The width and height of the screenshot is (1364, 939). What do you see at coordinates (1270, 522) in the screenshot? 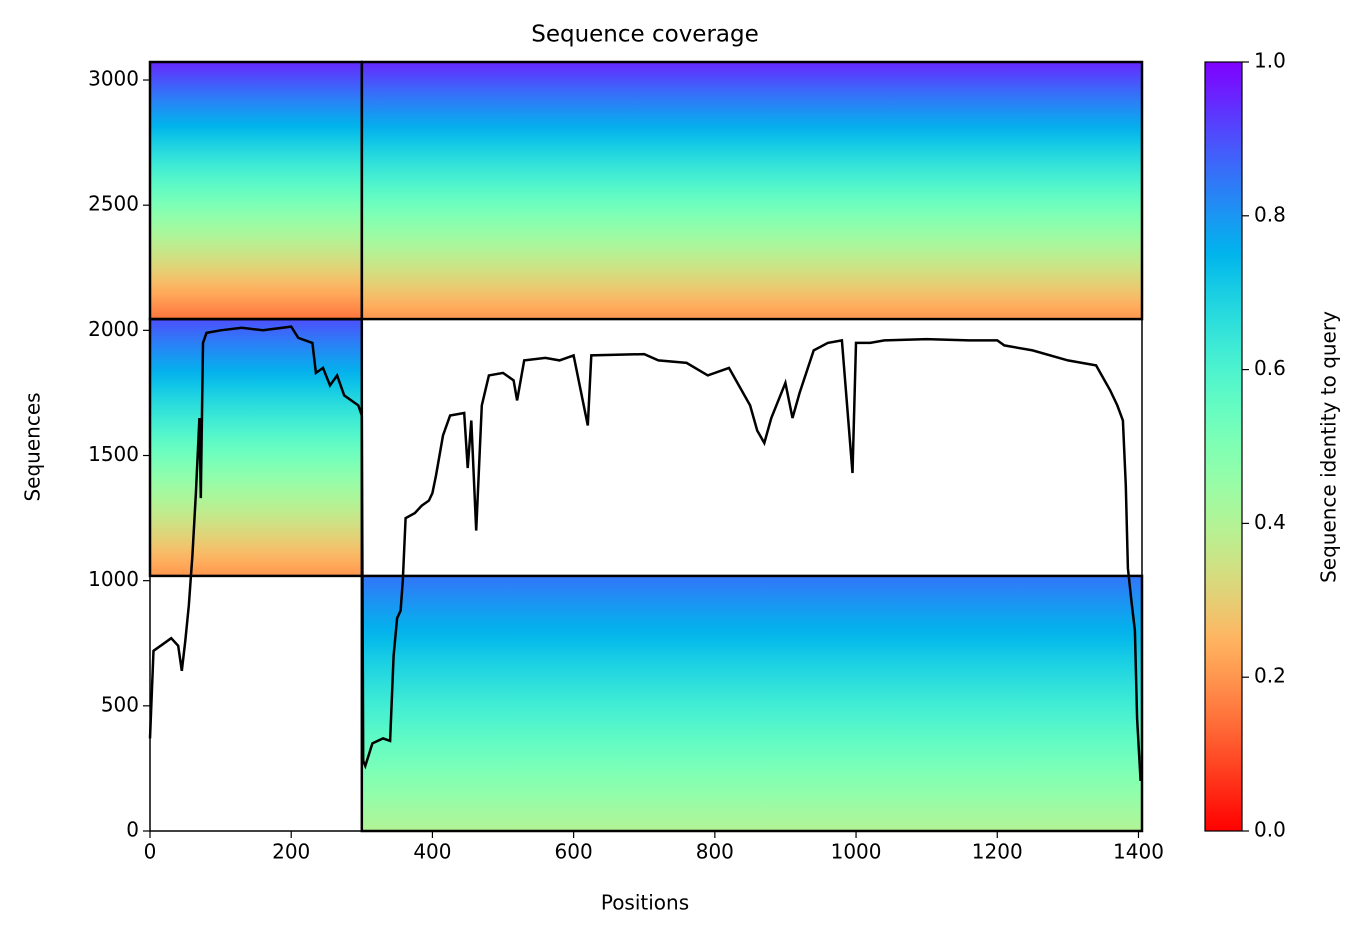
I see `colorbar-tick-label: 0.4` at bounding box center [1270, 522].